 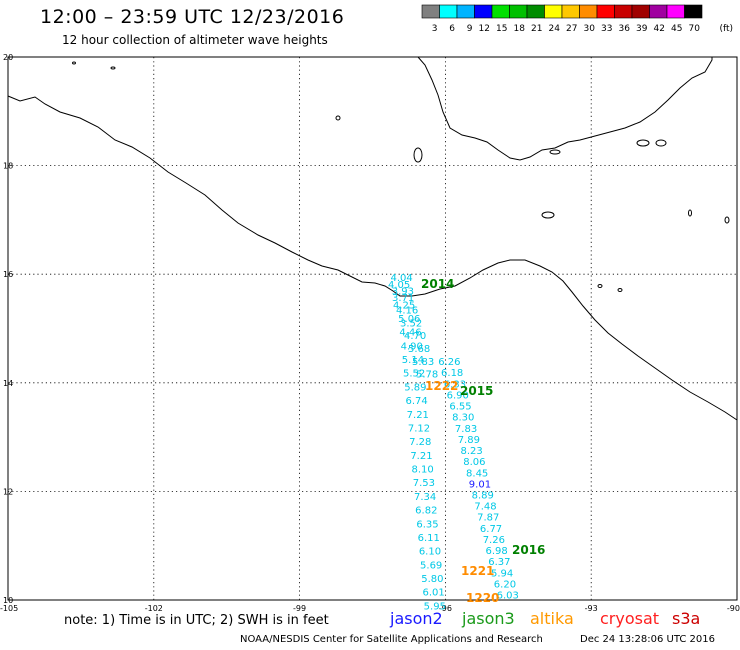 What do you see at coordinates (488, 618) in the screenshot?
I see `satellite-jason3: jason3` at bounding box center [488, 618].